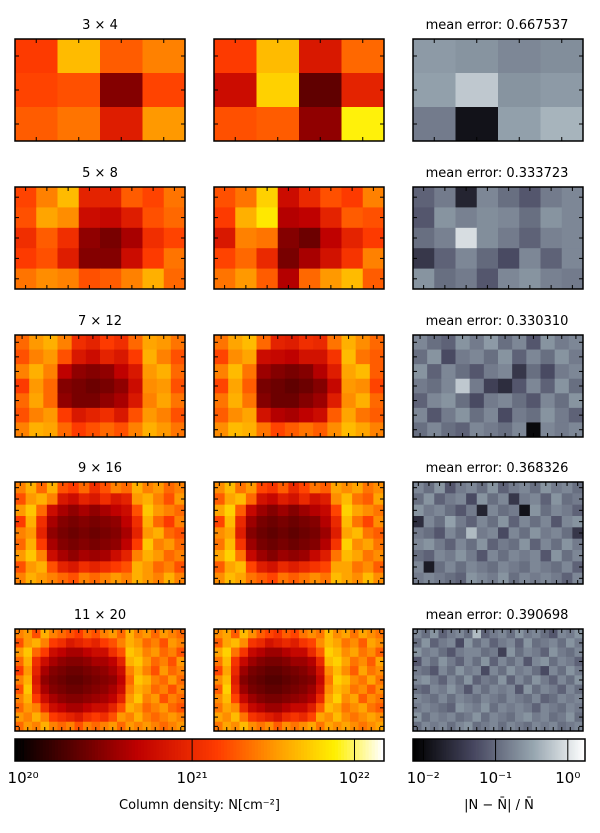  I want to click on colorbar-tick-label: 10²¹, so click(192, 778).